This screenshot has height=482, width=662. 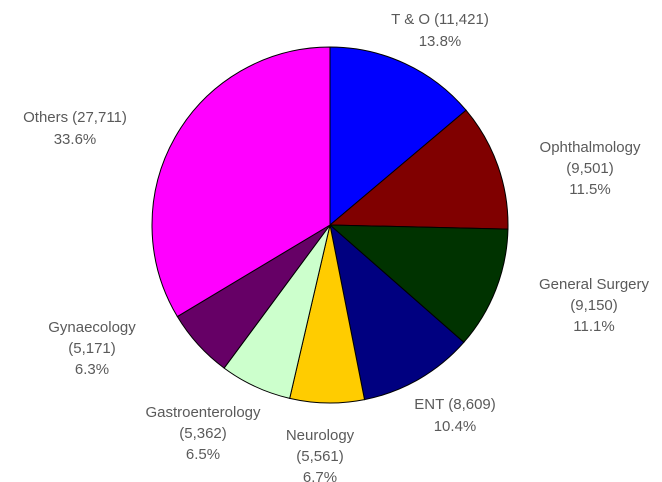 I want to click on category-name: Gastroenterology, so click(x=203, y=412).